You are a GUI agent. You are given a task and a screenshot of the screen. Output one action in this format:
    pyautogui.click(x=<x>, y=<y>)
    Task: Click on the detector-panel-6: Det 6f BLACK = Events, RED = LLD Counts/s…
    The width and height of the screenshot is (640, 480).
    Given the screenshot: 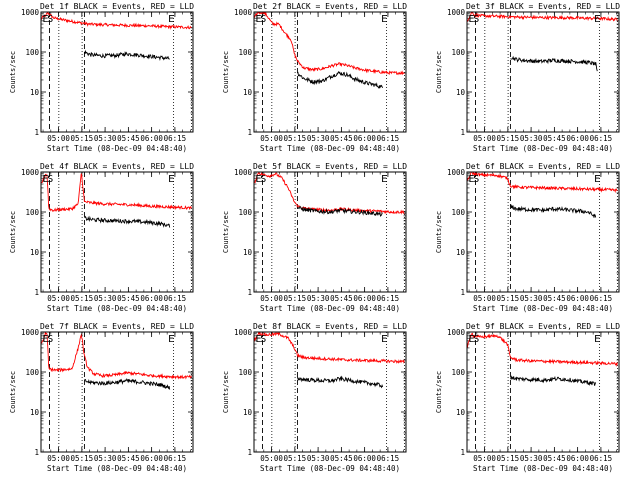 What is the action you would take?
    pyautogui.click(x=527, y=237)
    